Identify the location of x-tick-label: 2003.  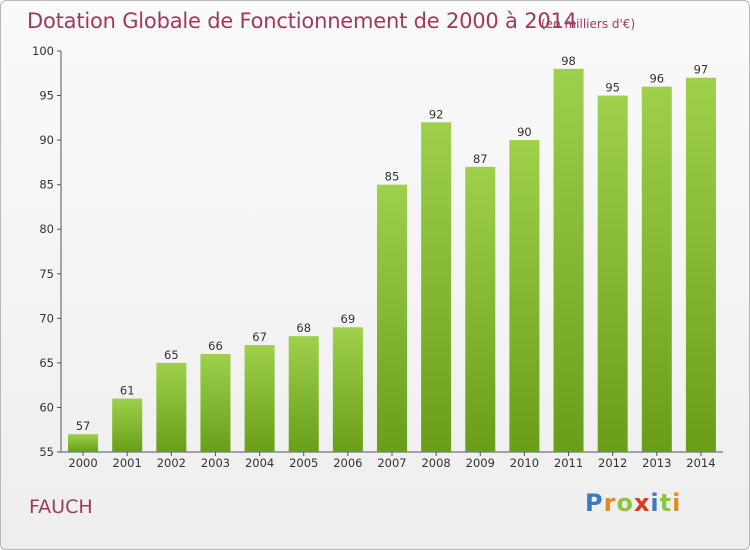
(215, 463).